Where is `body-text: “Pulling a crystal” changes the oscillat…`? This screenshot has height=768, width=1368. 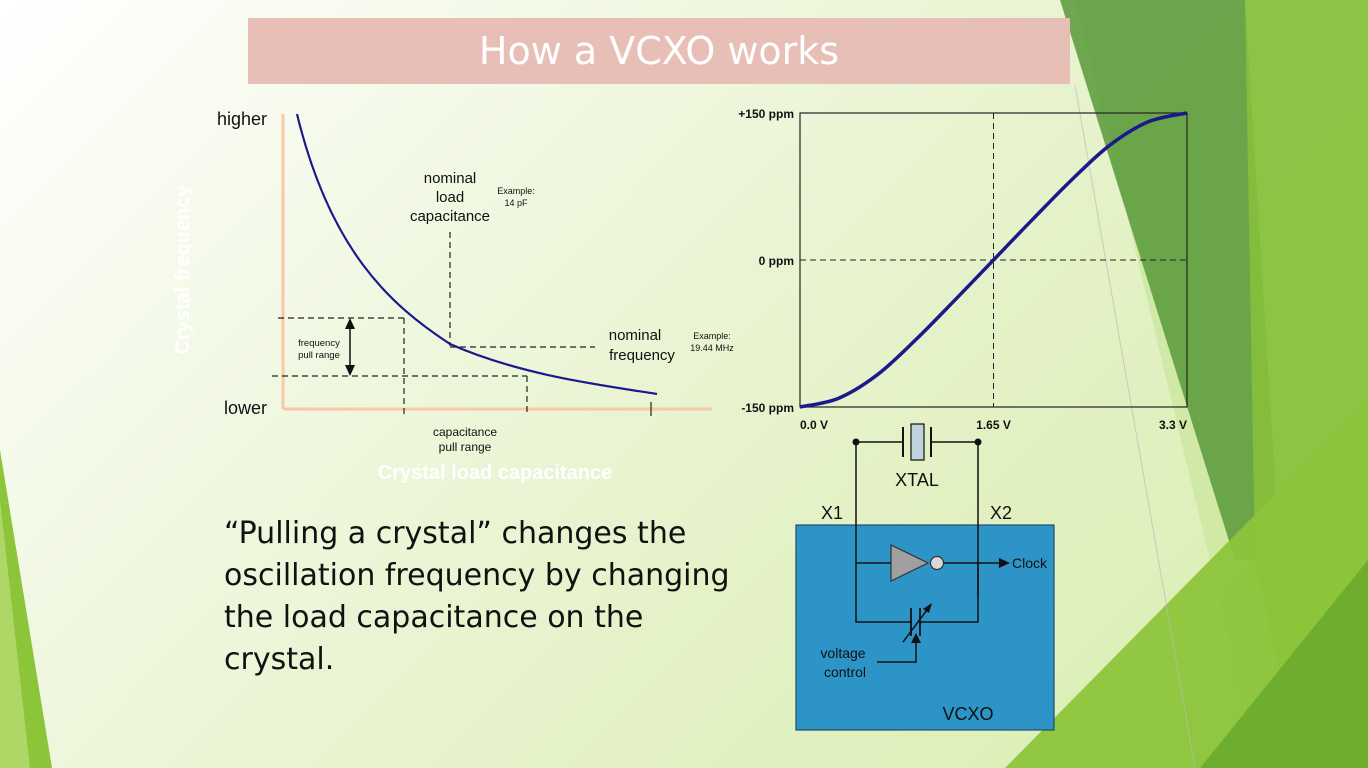
body-text: “Pulling a crystal” changes the oscillat… is located at coordinates (477, 596).